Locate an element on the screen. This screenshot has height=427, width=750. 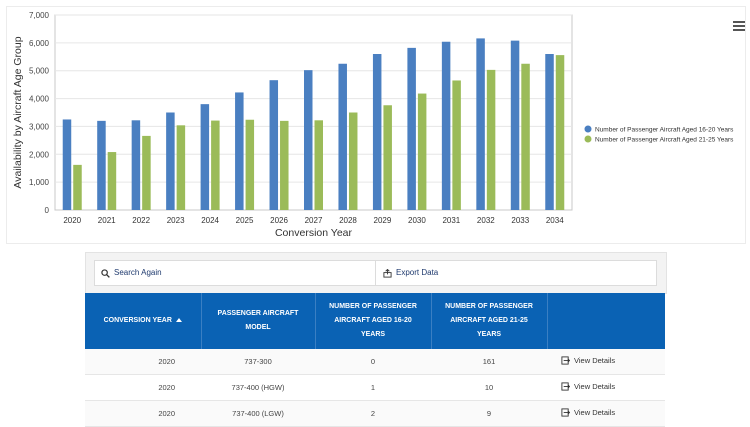
search-icon is located at coordinates (105, 273).